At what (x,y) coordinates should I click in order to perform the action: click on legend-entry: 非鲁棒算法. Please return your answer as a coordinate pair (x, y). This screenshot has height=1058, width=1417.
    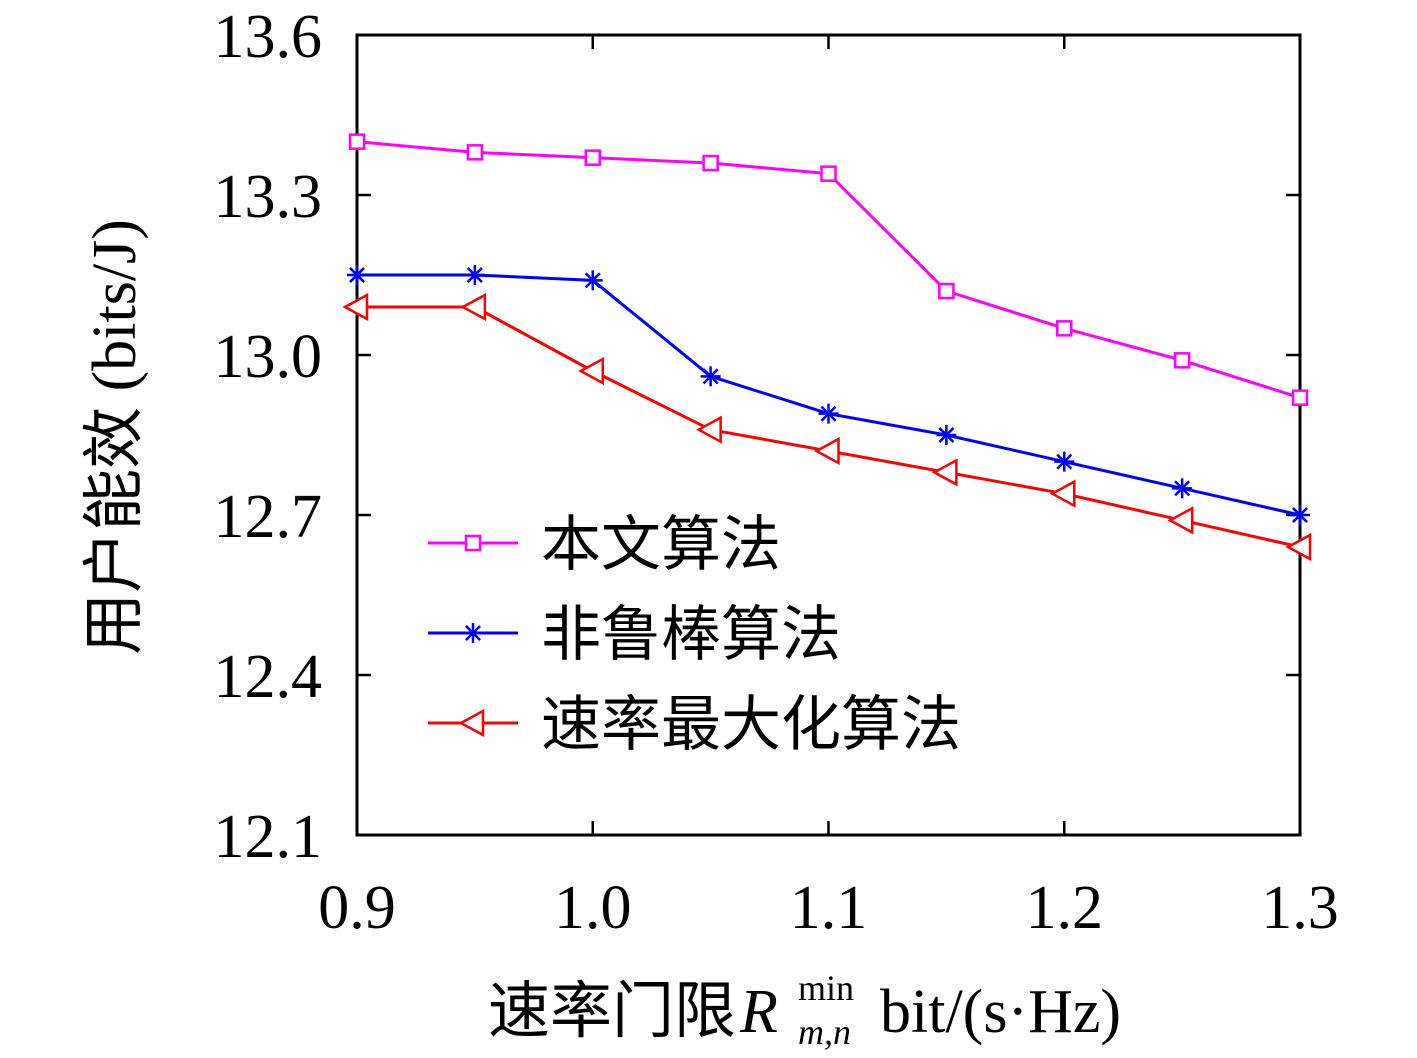
    Looking at the image, I should click on (634, 635).